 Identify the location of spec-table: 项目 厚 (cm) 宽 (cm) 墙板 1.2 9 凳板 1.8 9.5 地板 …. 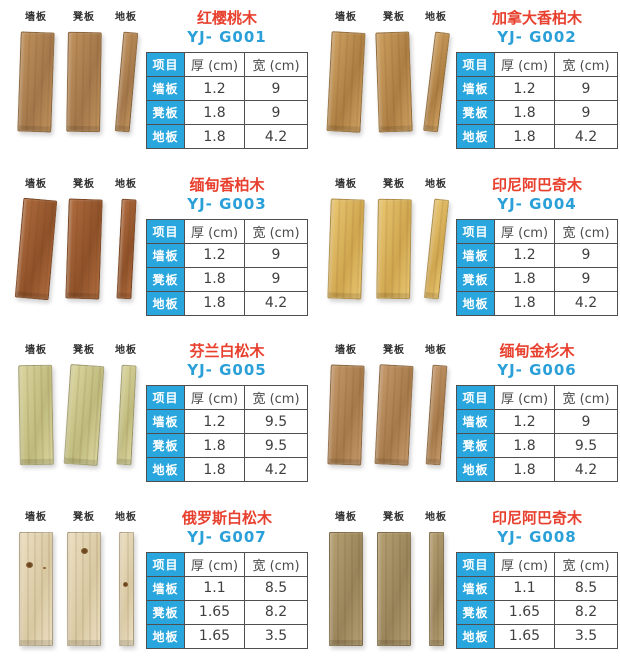
(537, 433).